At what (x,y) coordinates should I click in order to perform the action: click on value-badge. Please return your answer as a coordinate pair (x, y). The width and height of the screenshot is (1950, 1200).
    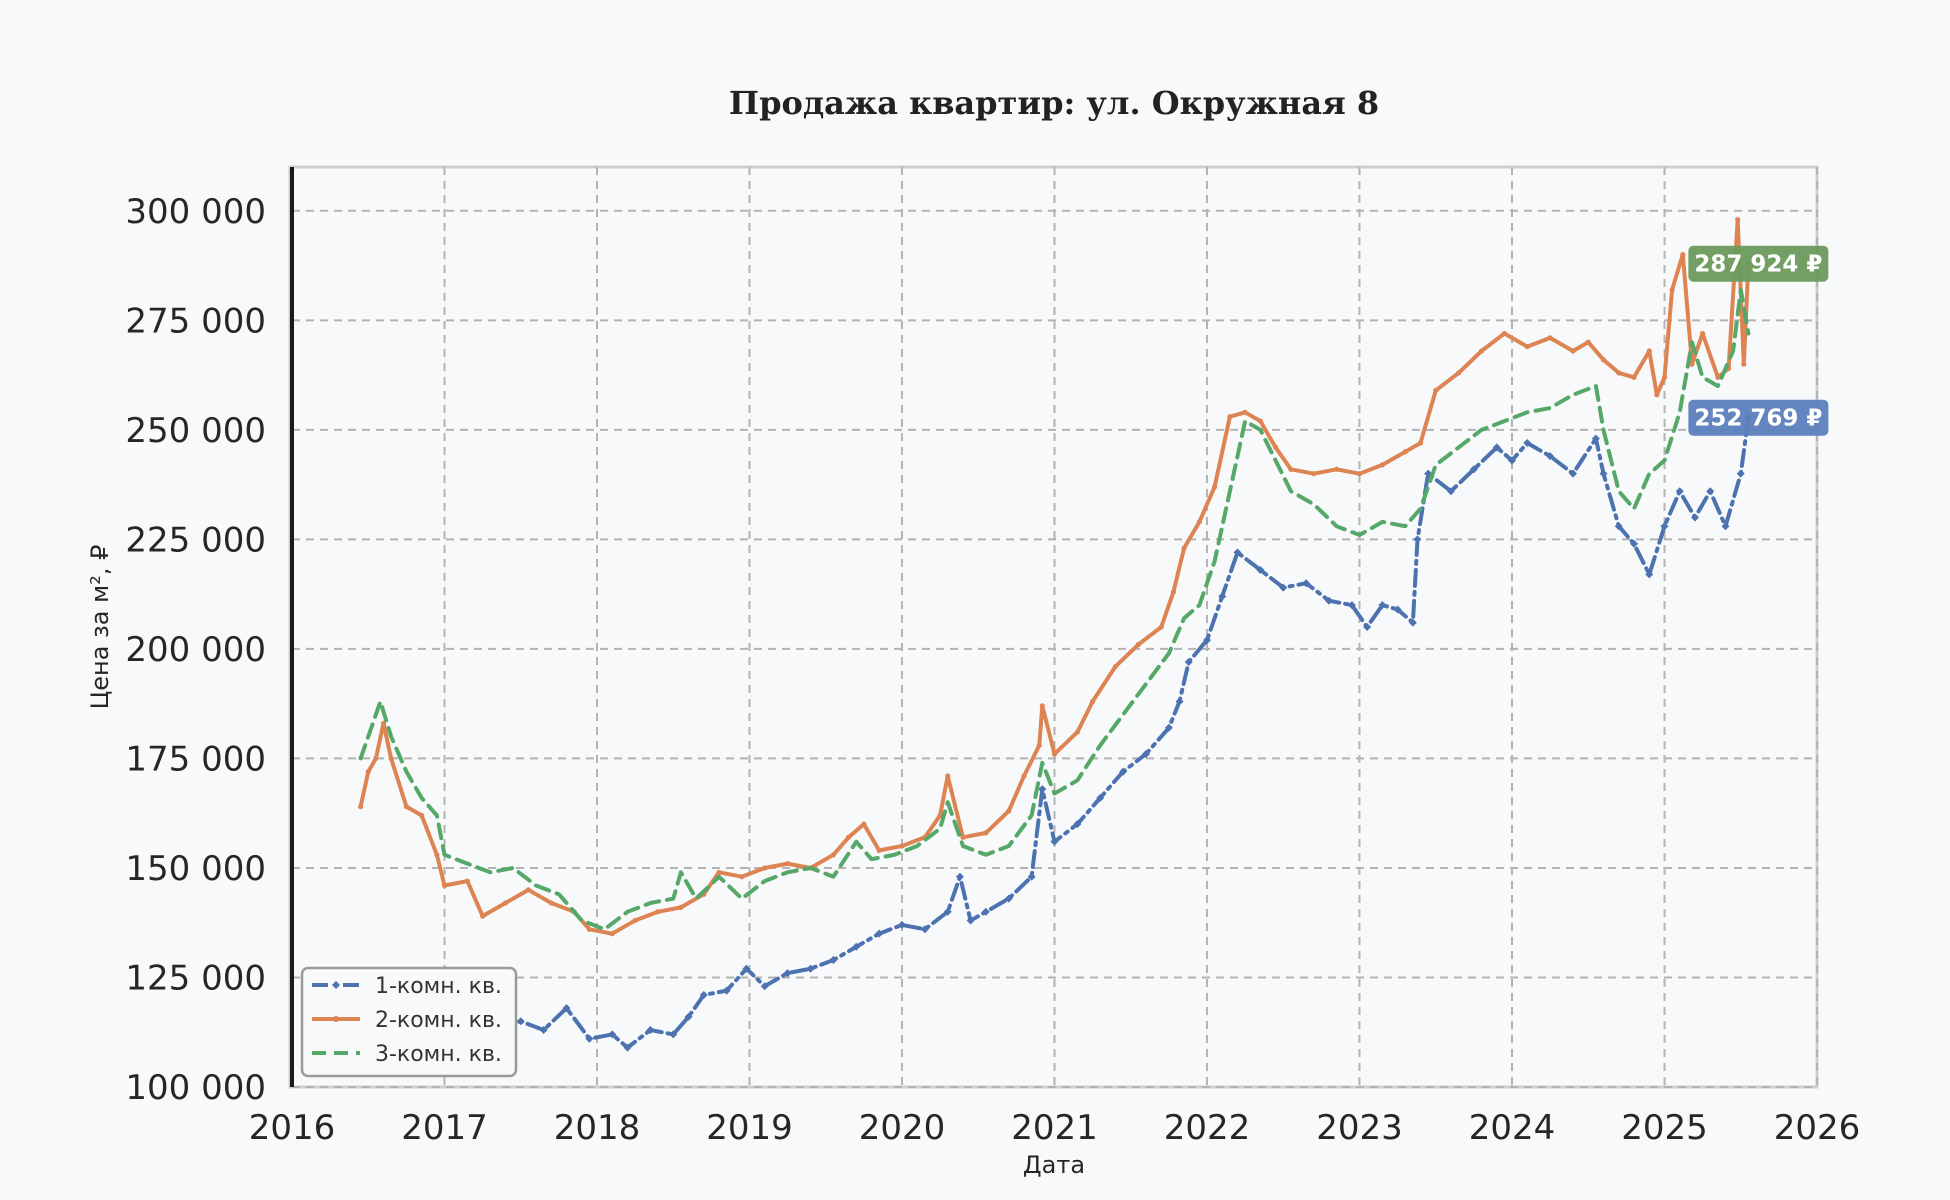
    Looking at the image, I should click on (1758, 417).